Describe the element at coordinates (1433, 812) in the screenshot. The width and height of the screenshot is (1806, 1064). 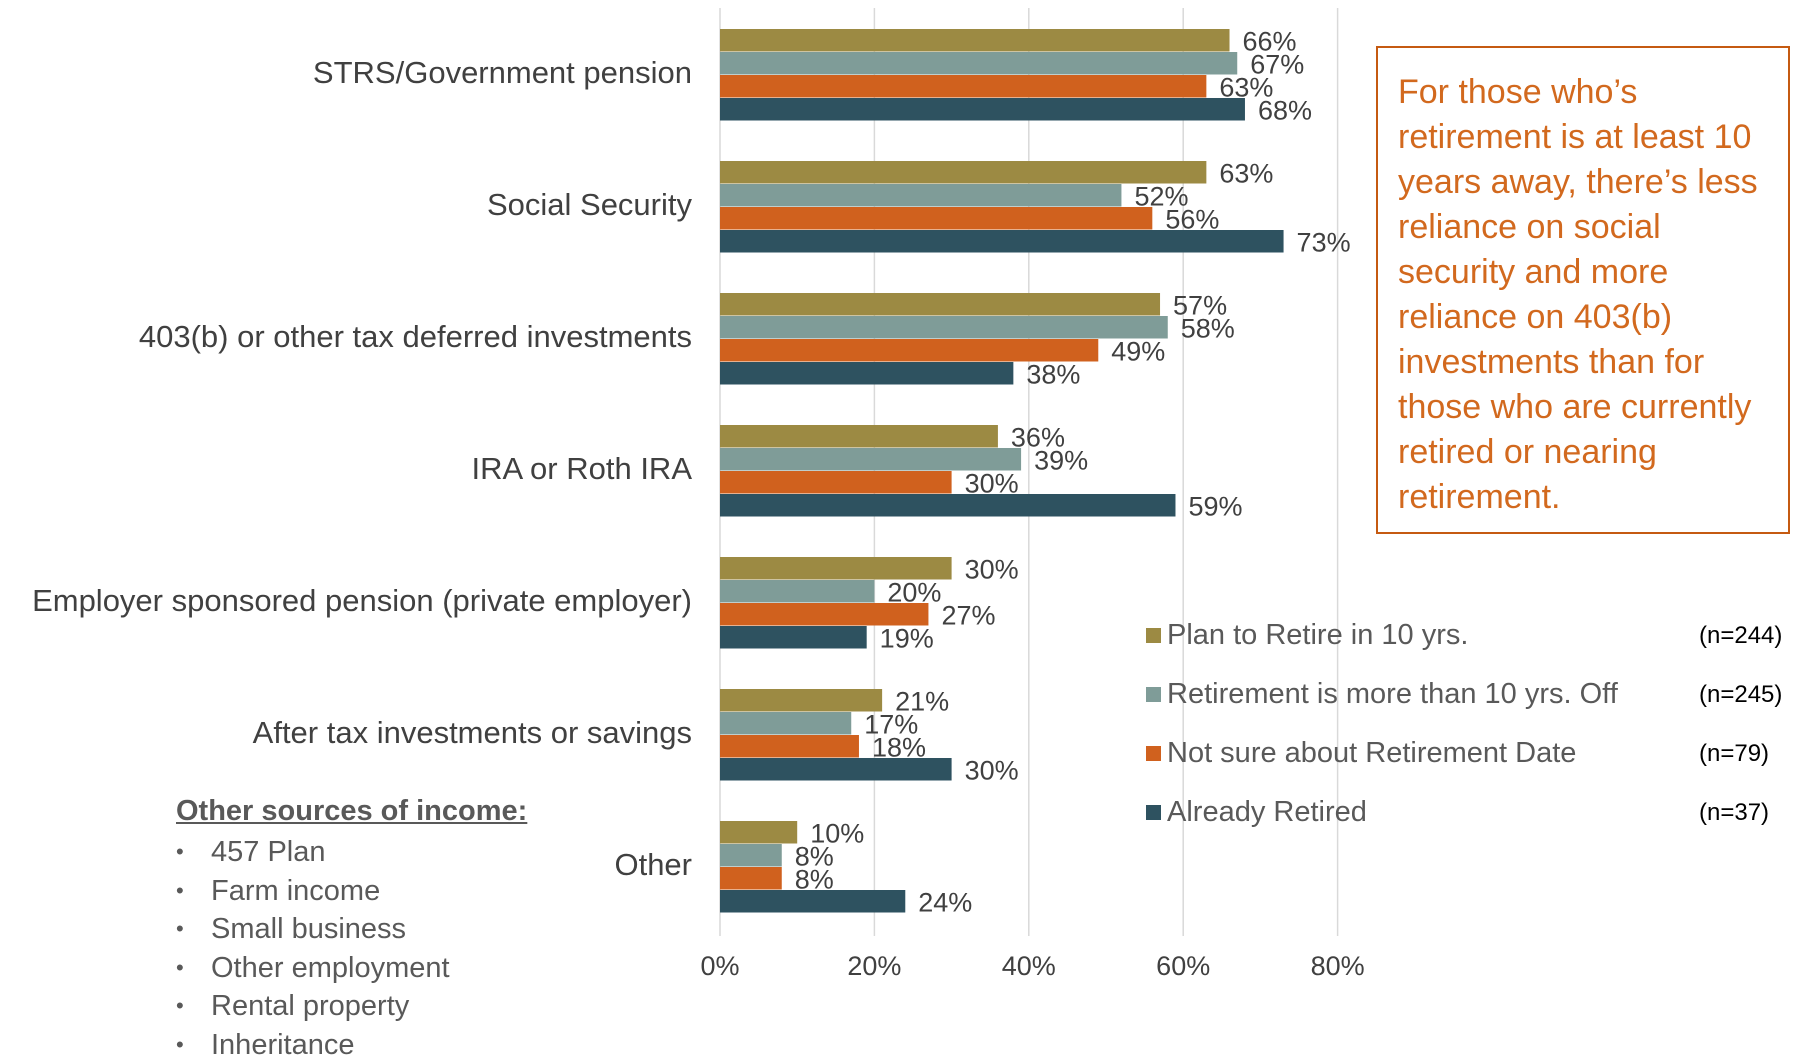
I see `legend-label: Already Retired` at that location.